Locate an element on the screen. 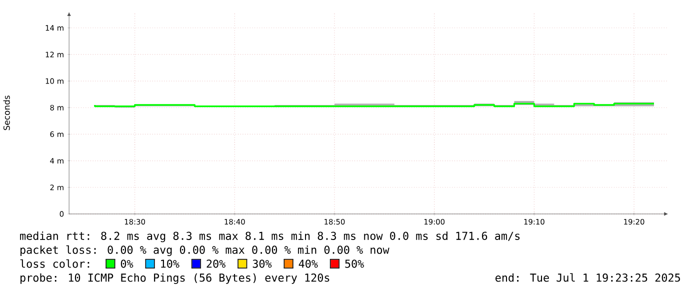 Image resolution: width=697 pixels, height=296 pixels. legend-label: 30% is located at coordinates (262, 264).